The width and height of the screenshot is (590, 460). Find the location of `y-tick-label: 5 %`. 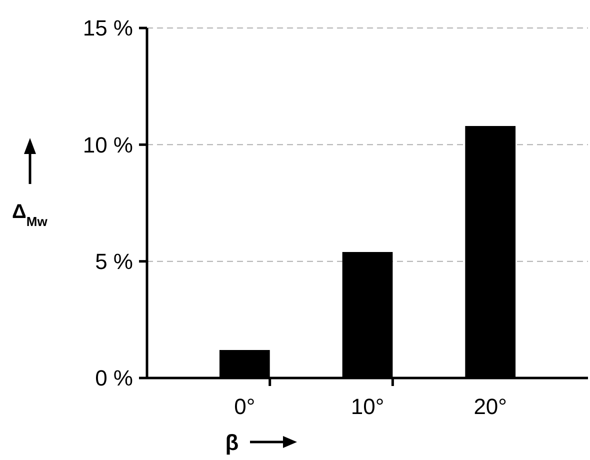

y-tick-label: 5 % is located at coordinates (114, 261).